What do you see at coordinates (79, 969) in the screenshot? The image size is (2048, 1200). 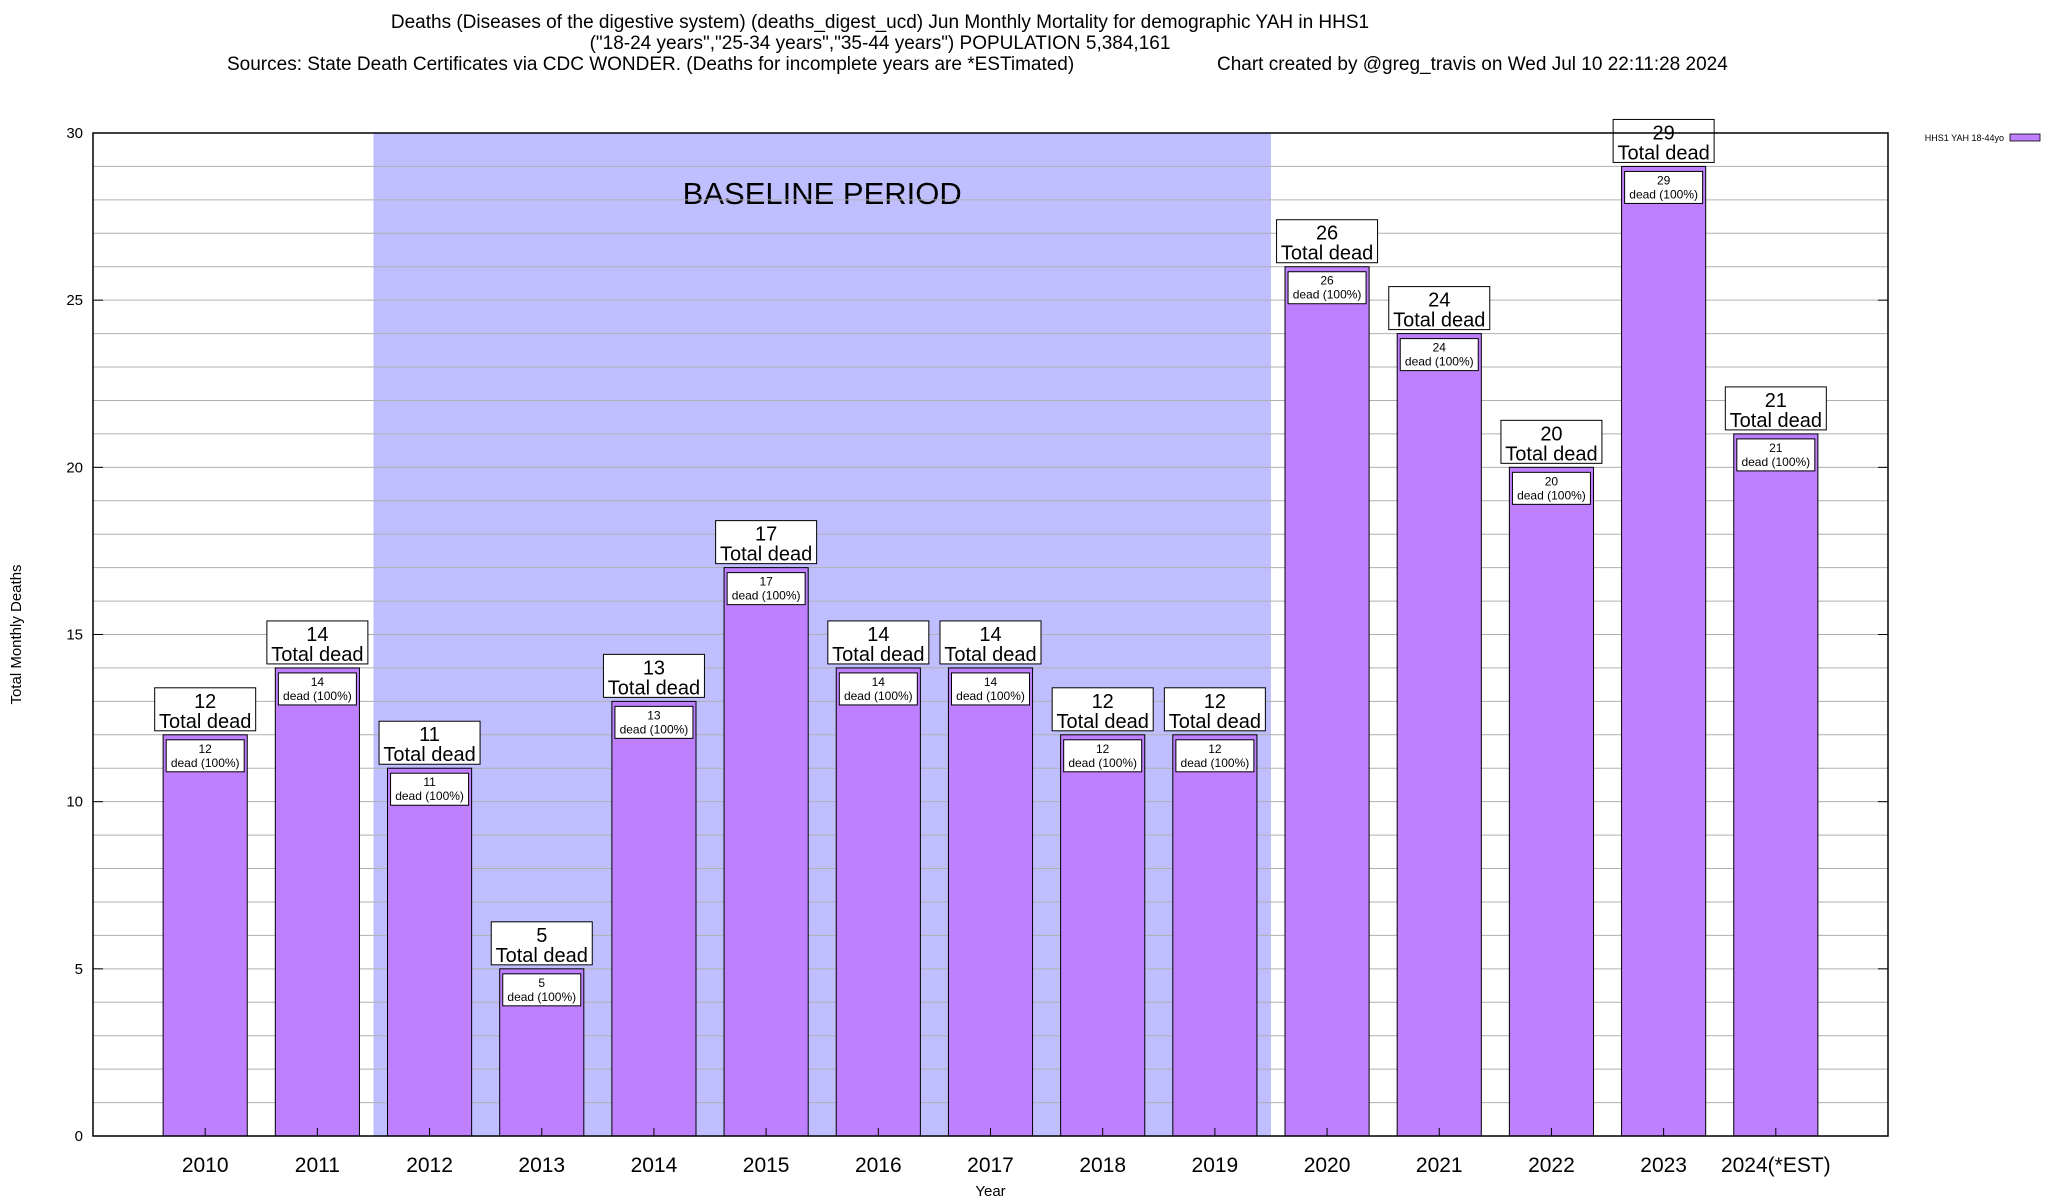 I see `y-tick-label: 5` at bounding box center [79, 969].